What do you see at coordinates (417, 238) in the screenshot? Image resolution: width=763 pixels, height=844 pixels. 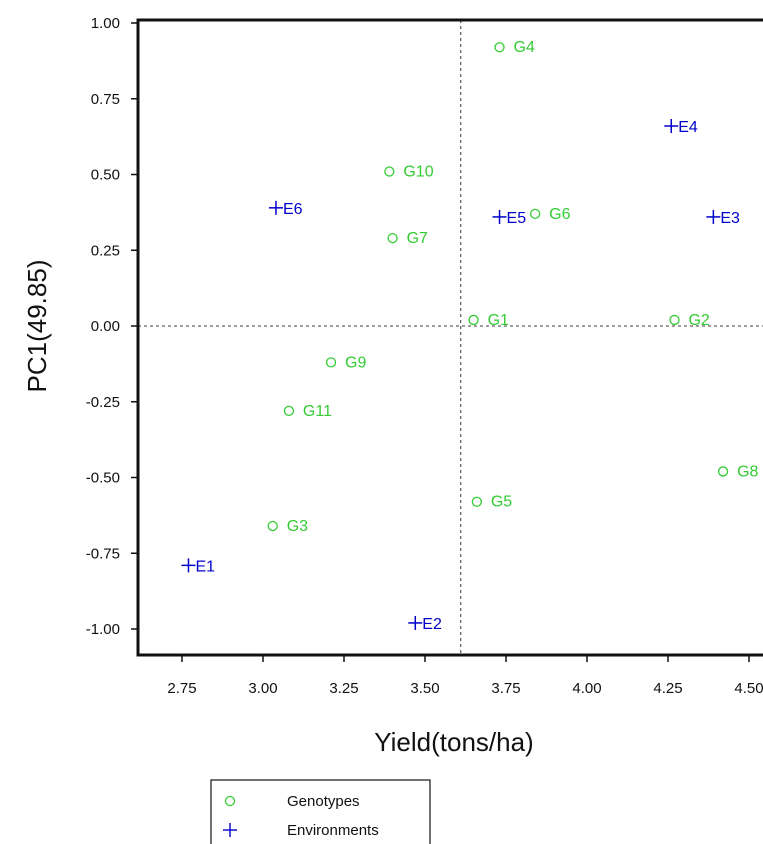 I see `point-label: G7` at bounding box center [417, 238].